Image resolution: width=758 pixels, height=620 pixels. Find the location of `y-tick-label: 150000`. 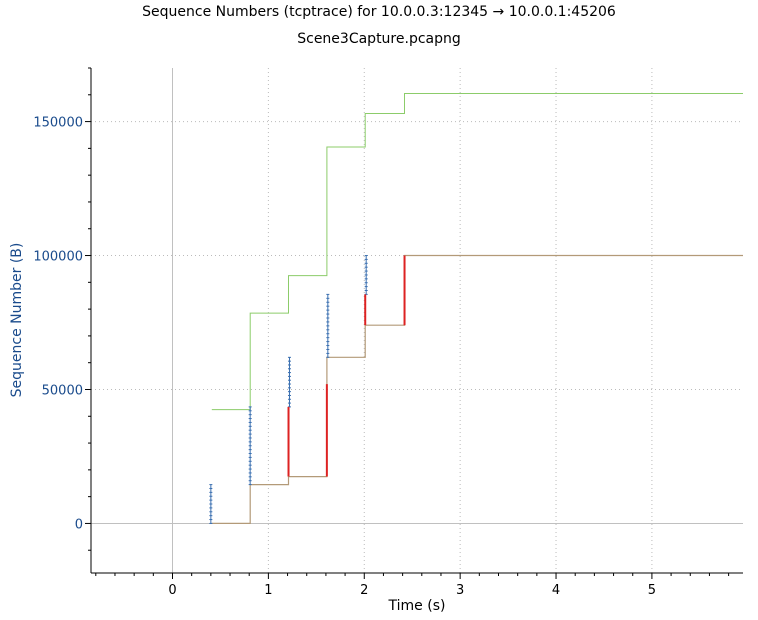

y-tick-label: 150000 is located at coordinates (58, 123).